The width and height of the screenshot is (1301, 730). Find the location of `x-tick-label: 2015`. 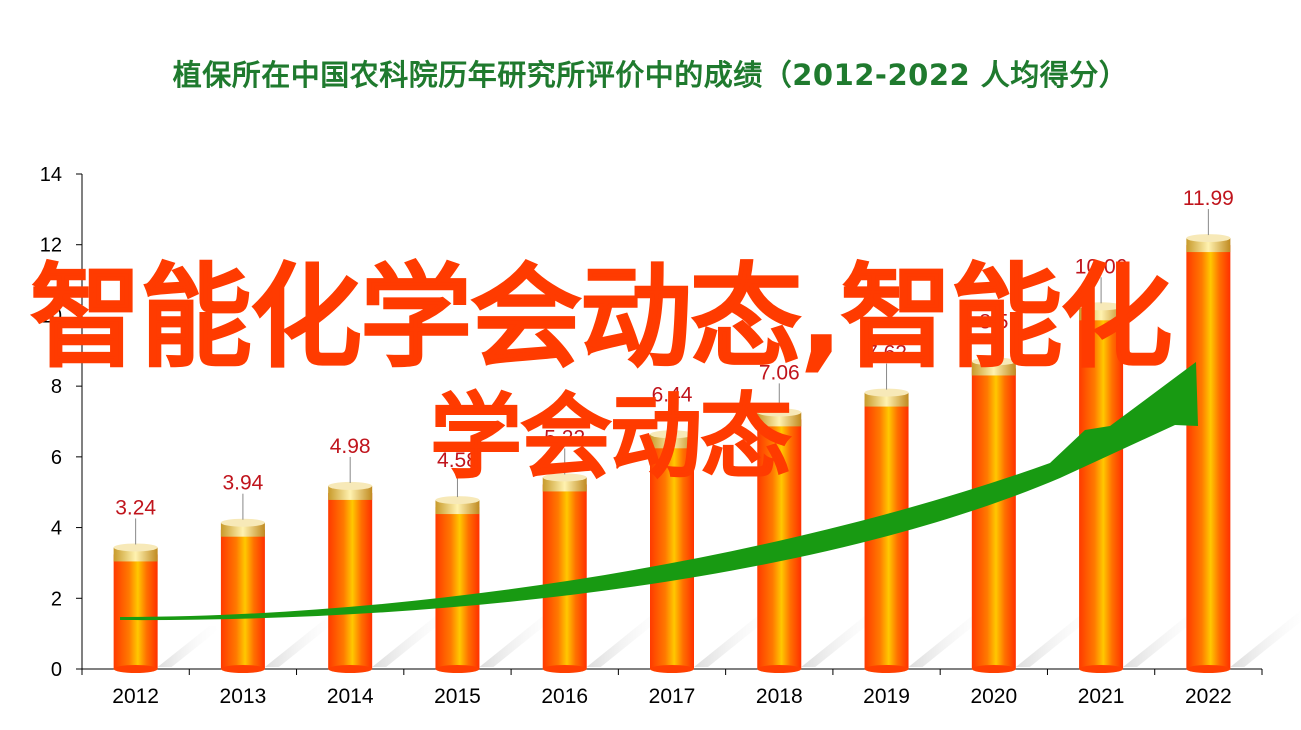

x-tick-label: 2015 is located at coordinates (457, 696).